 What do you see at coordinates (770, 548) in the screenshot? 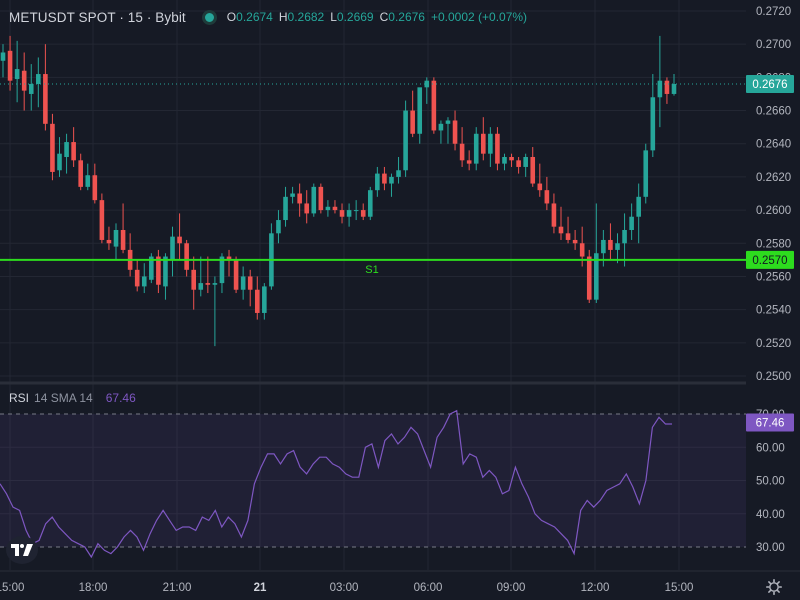
I see `rsi-tick-label: 30.00` at bounding box center [770, 548].